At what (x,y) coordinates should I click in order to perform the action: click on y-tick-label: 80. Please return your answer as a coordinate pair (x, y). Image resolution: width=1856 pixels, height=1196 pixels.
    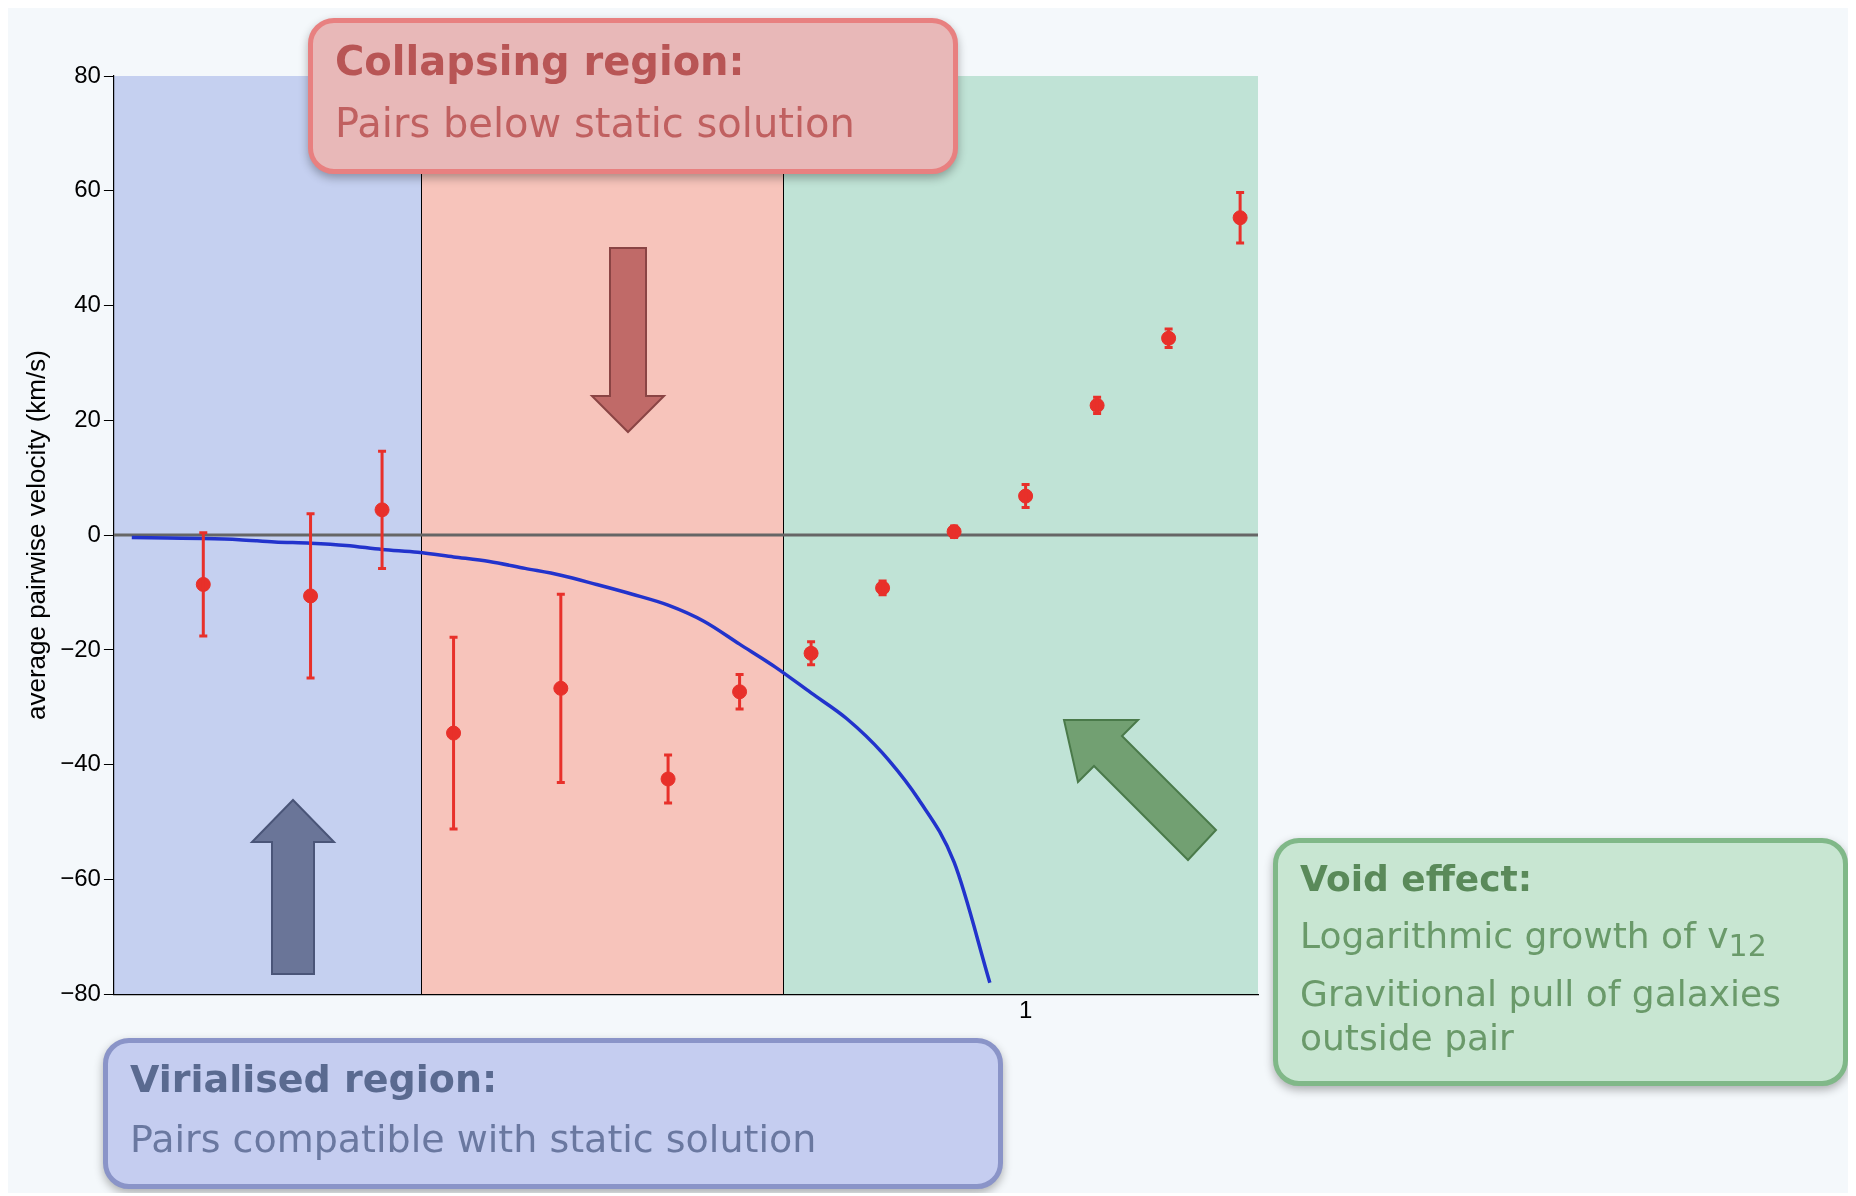
    Looking at the image, I should click on (87, 74).